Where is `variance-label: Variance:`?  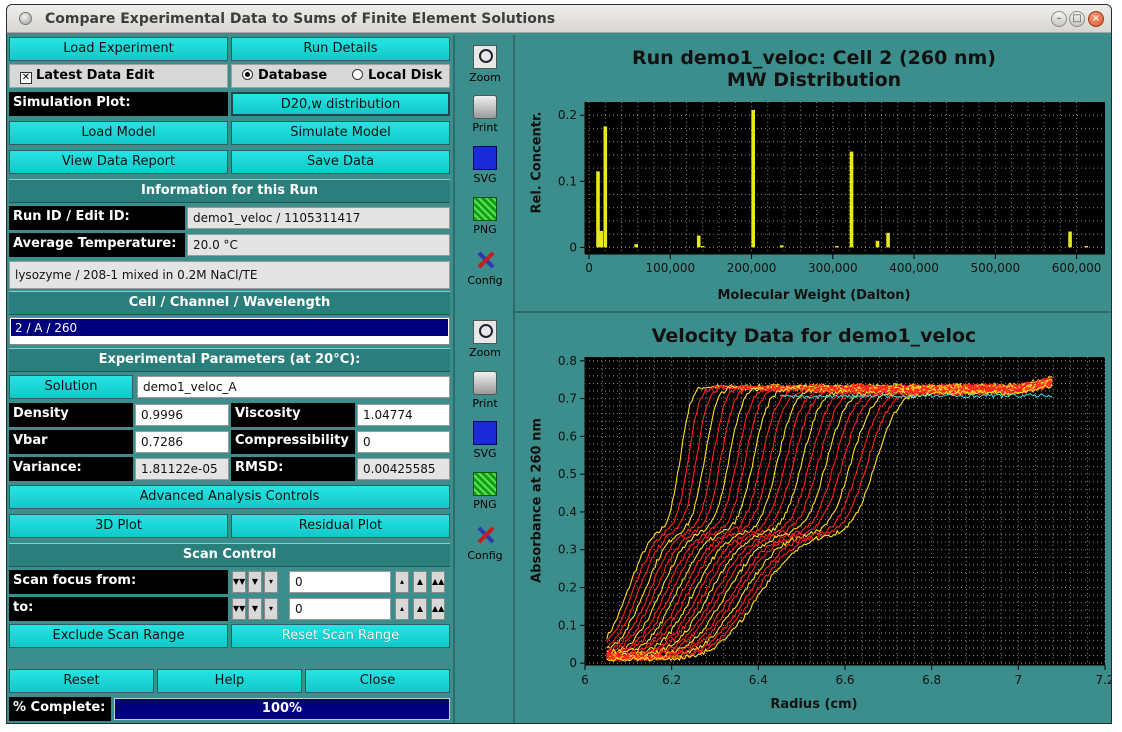 variance-label: Variance: is located at coordinates (71, 469).